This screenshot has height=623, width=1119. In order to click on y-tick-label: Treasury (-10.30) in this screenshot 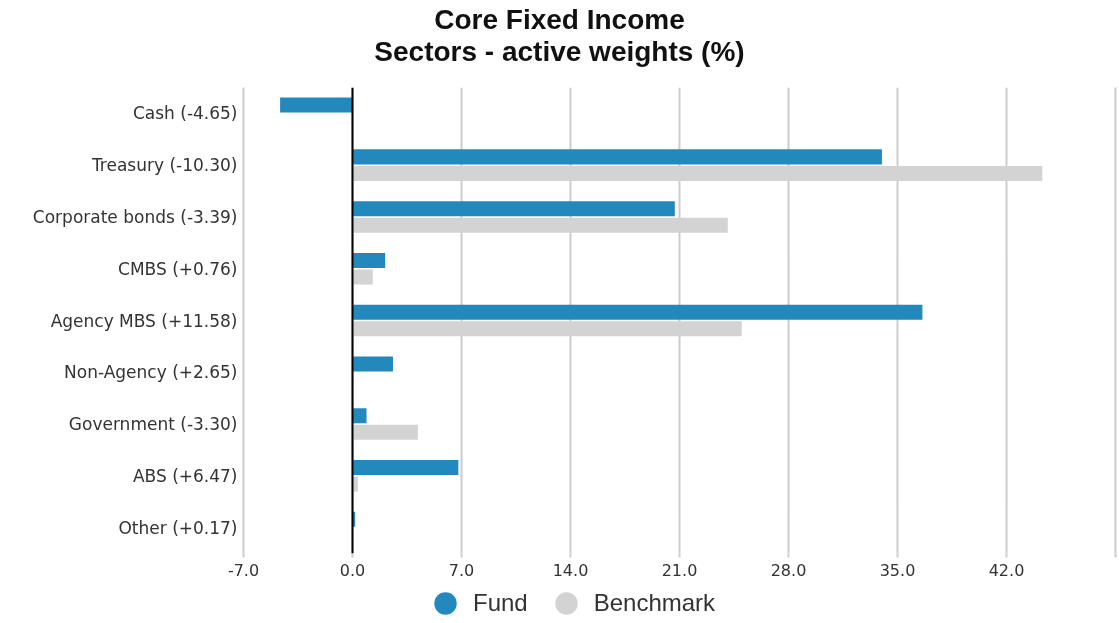, I will do `click(164, 165)`.